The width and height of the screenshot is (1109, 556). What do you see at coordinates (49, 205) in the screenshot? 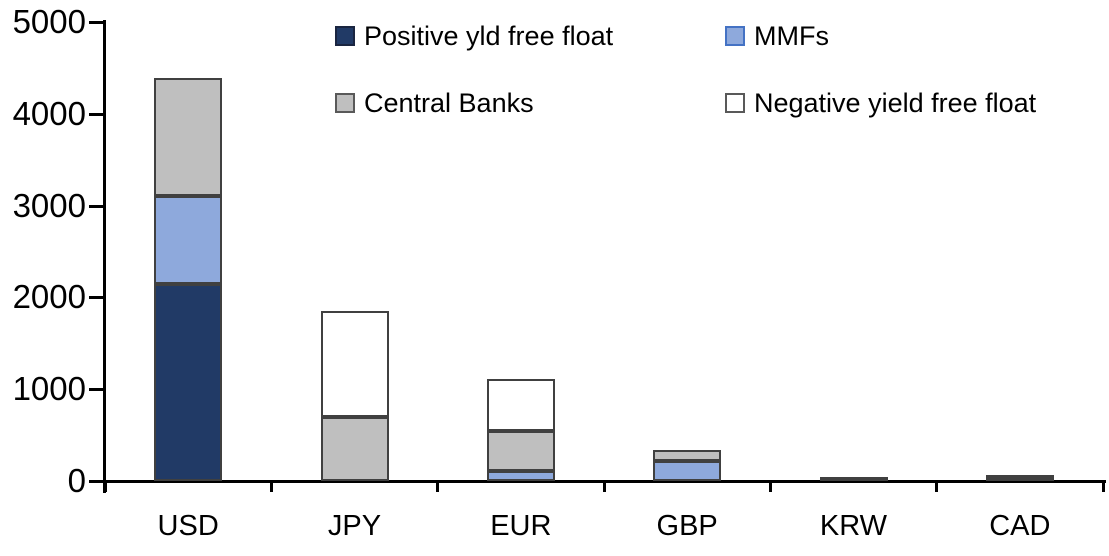
I see `y-tick-label: 3000` at bounding box center [49, 205].